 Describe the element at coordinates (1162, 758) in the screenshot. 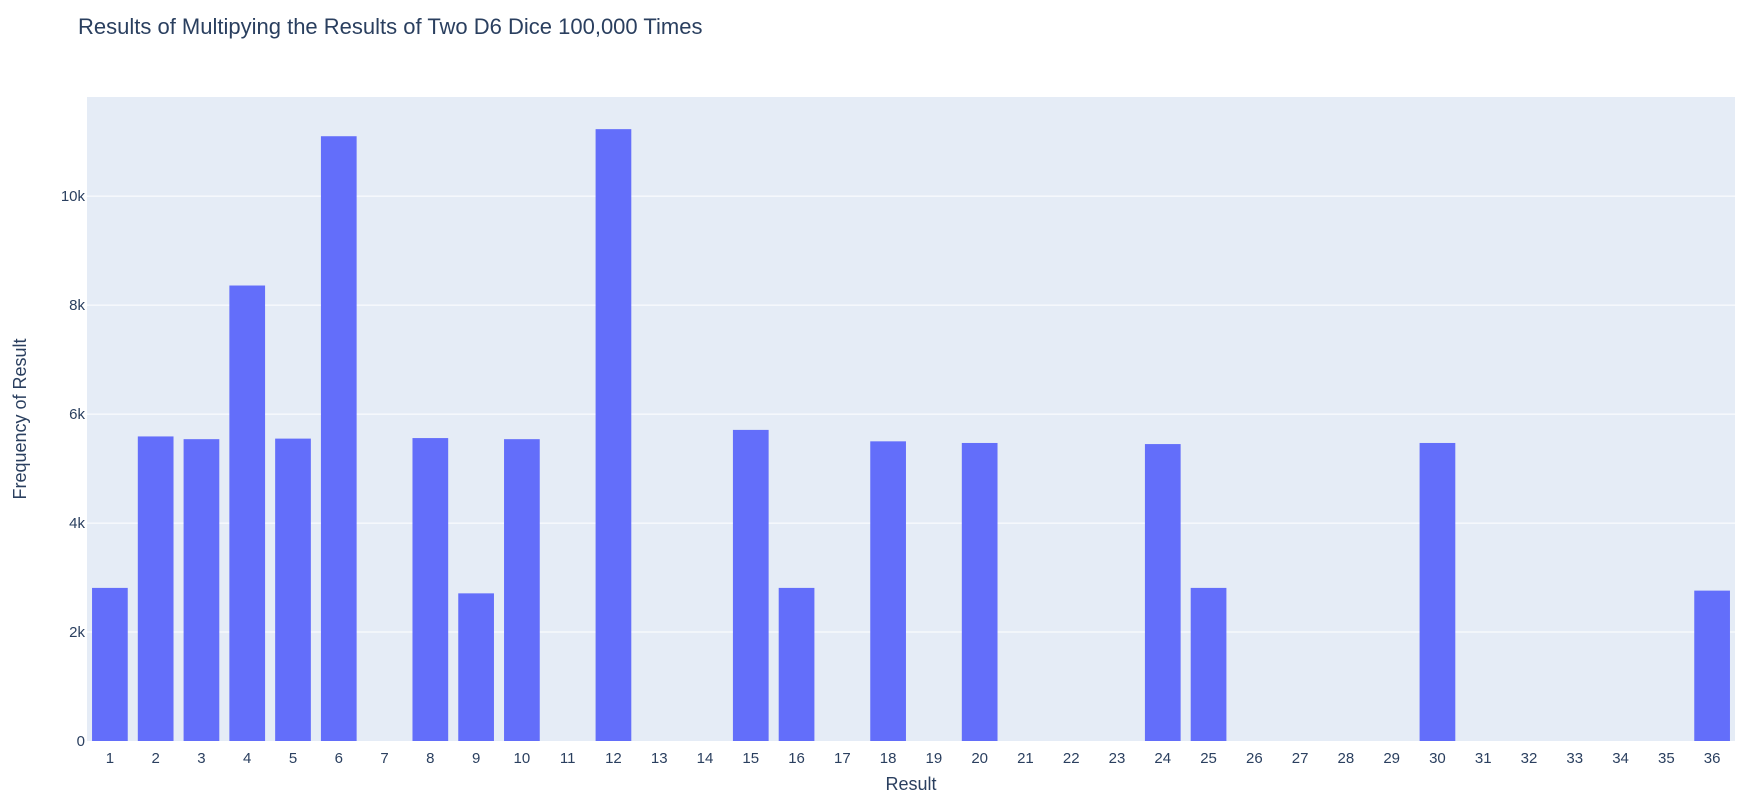

I see `x-tick-label: 24` at that location.